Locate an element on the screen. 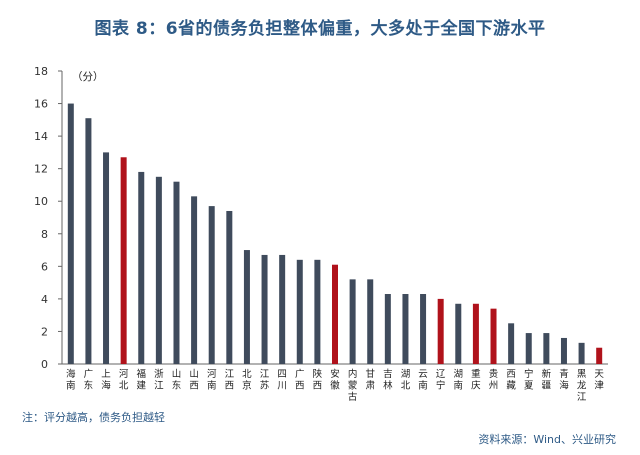  x-tick-label: 云南 is located at coordinates (423, 380).